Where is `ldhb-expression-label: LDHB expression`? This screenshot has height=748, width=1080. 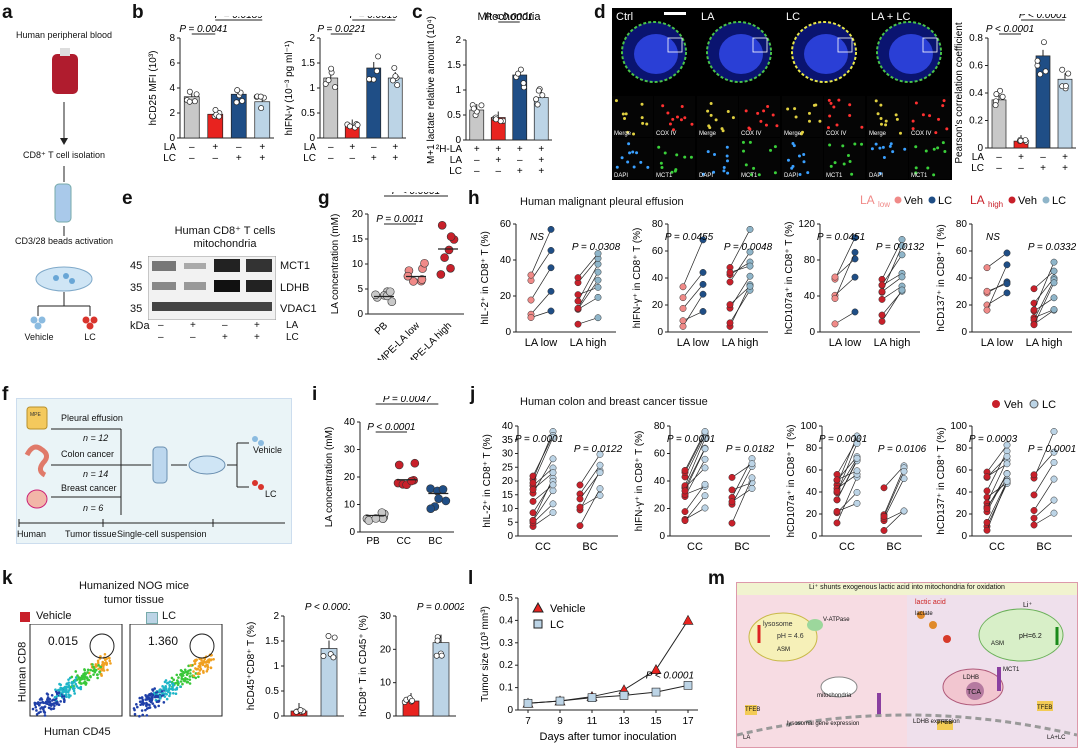
ldhb-expression-label: LDHB expression is located at coordinates (936, 722).